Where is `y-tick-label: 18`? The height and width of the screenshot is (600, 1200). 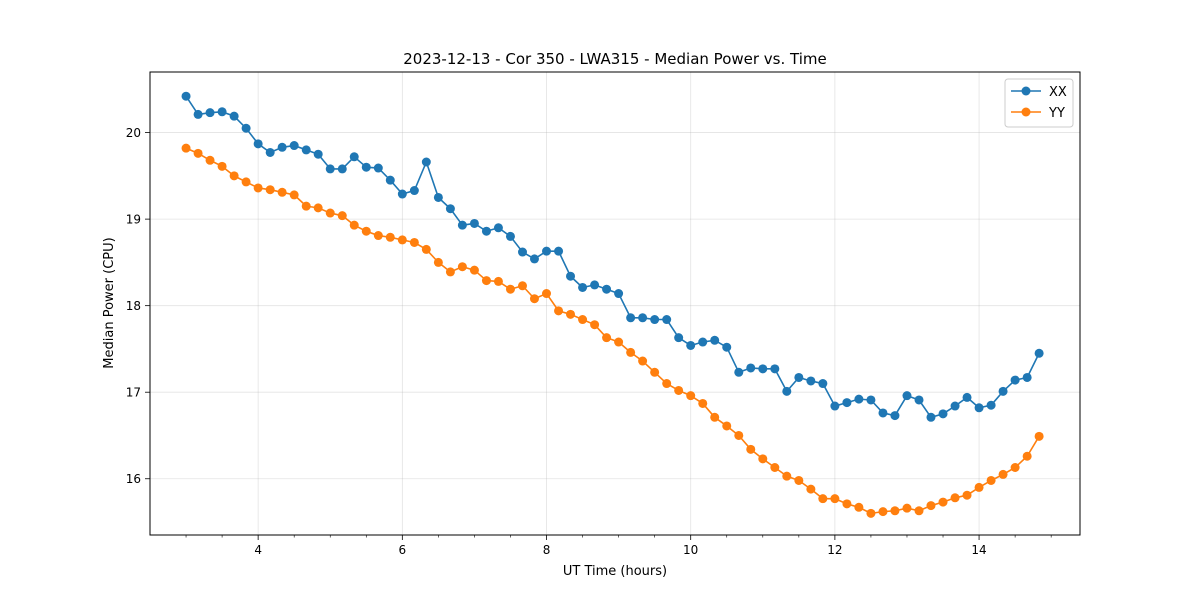 y-tick-label: 18 is located at coordinates (133, 306).